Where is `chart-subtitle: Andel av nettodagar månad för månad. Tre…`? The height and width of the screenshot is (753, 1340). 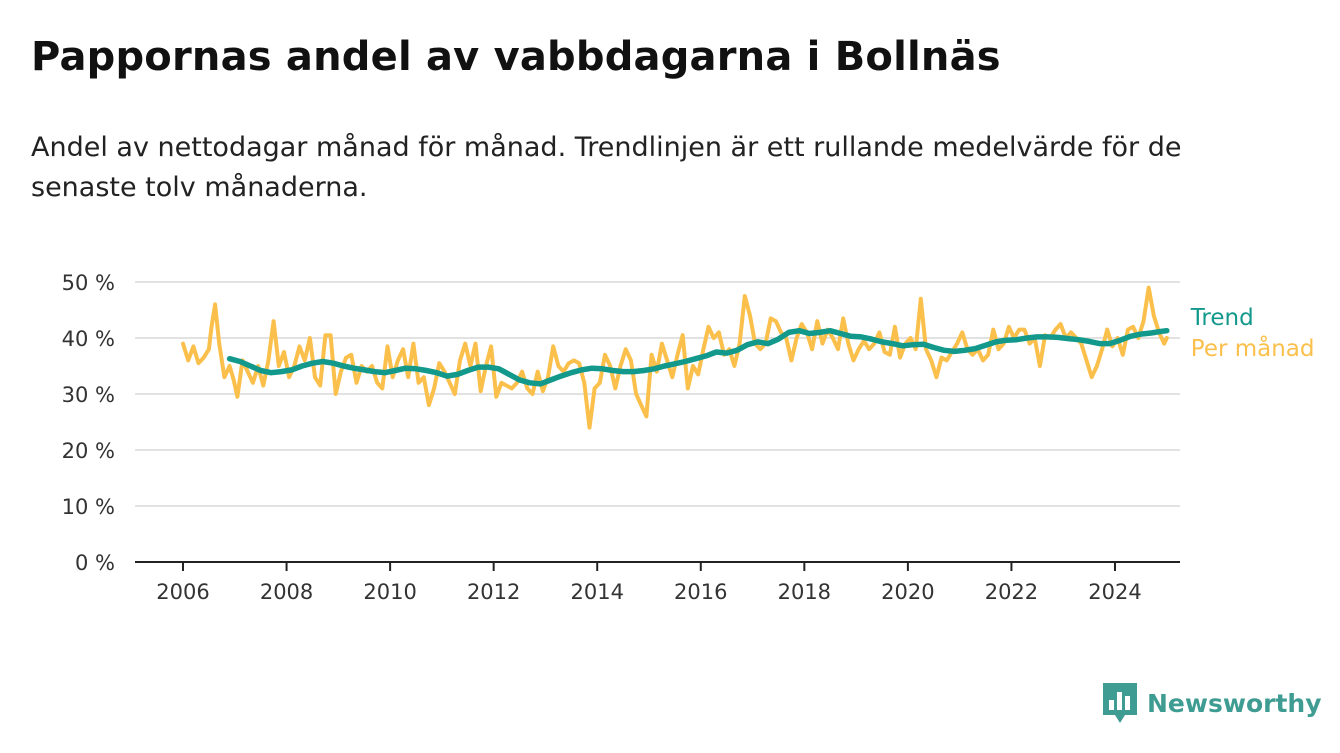
chart-subtitle: Andel av nettodagar månad för månad. Tre… is located at coordinates (606, 167).